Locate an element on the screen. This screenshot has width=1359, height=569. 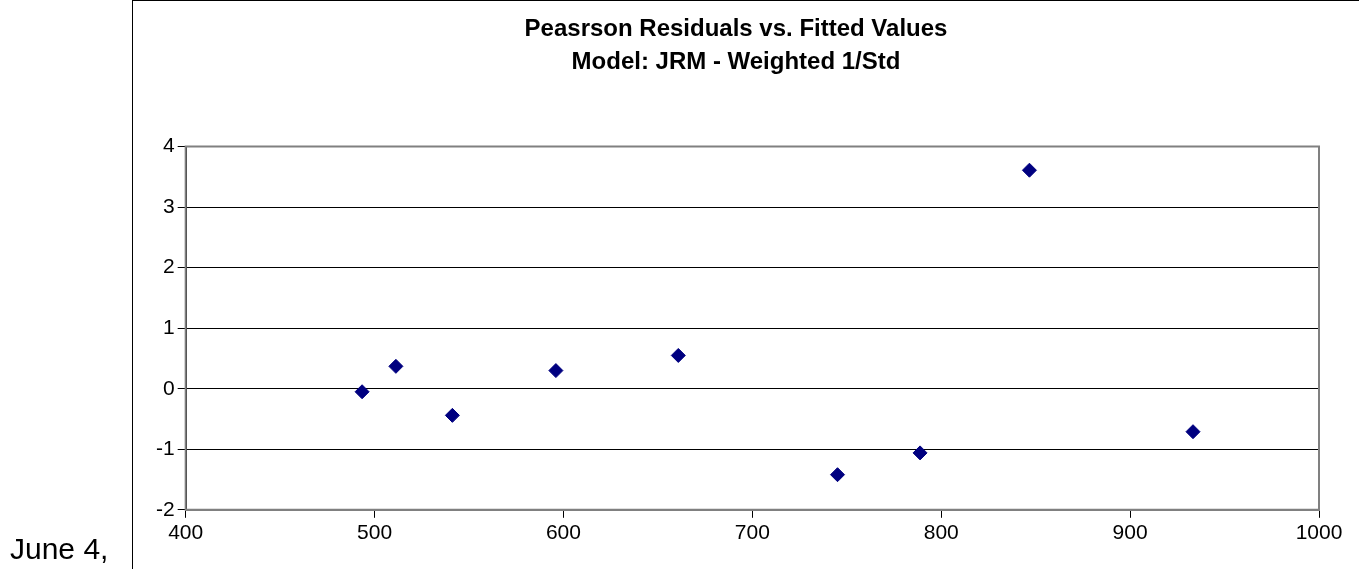
x-tick-label: 1000 is located at coordinates (1319, 532).